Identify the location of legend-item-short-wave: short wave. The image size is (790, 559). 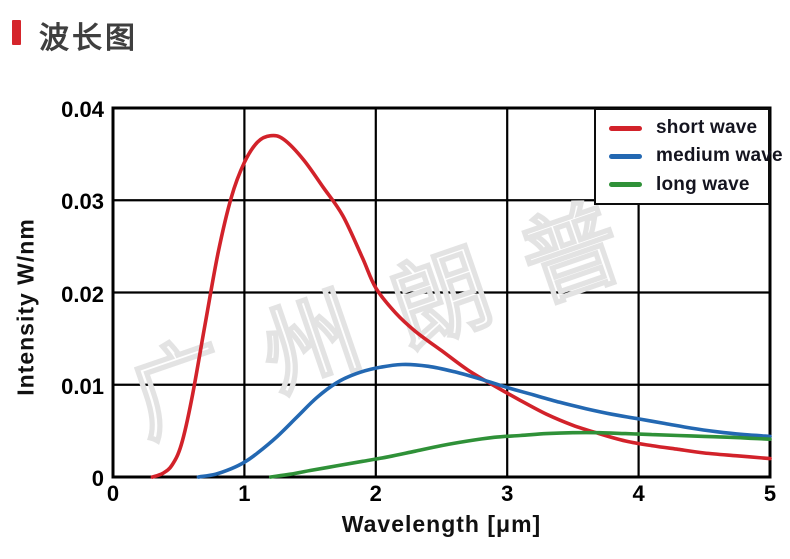
(682, 128).